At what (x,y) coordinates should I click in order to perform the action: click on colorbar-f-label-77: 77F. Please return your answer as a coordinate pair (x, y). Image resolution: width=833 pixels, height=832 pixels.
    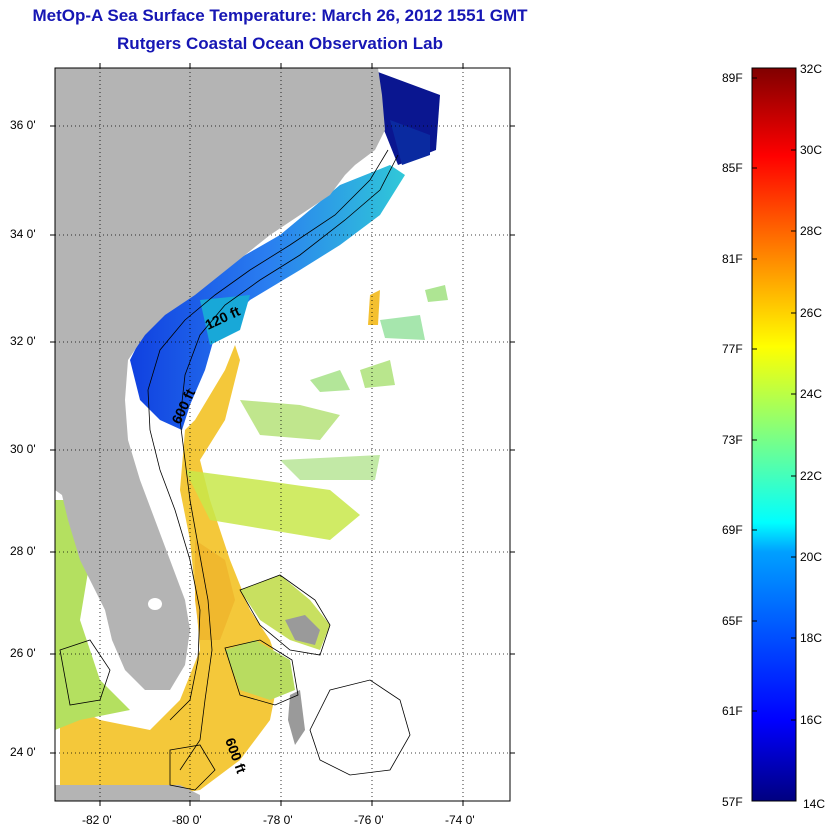
    Looking at the image, I should click on (732, 349).